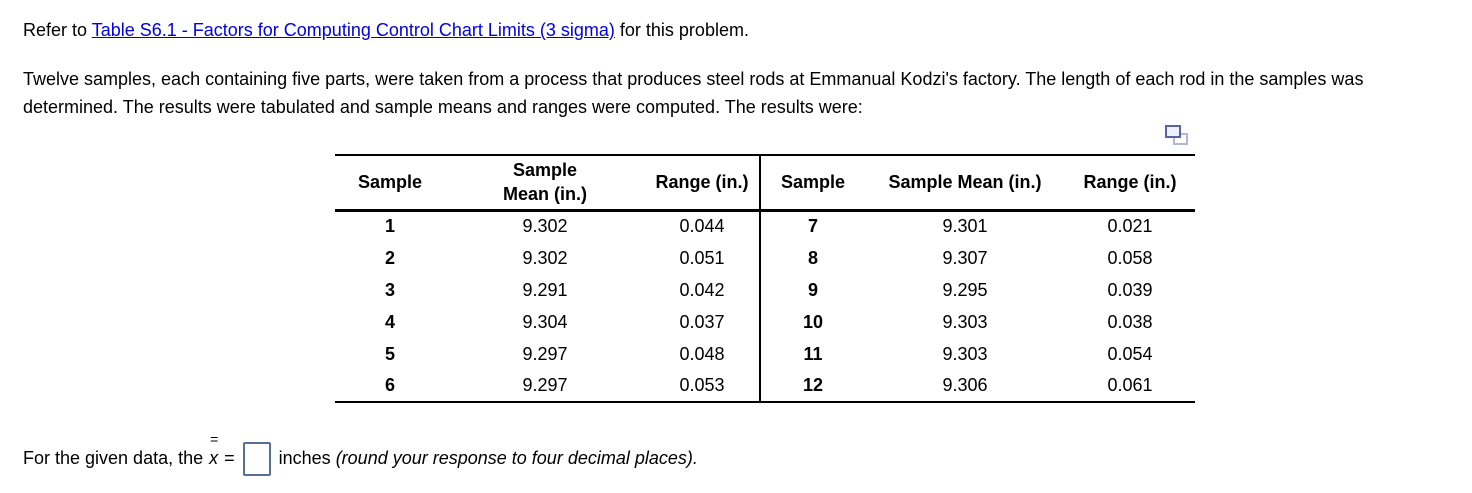 The width and height of the screenshot is (1472, 493). I want to click on sample-number-cell: 5, so click(389, 353).